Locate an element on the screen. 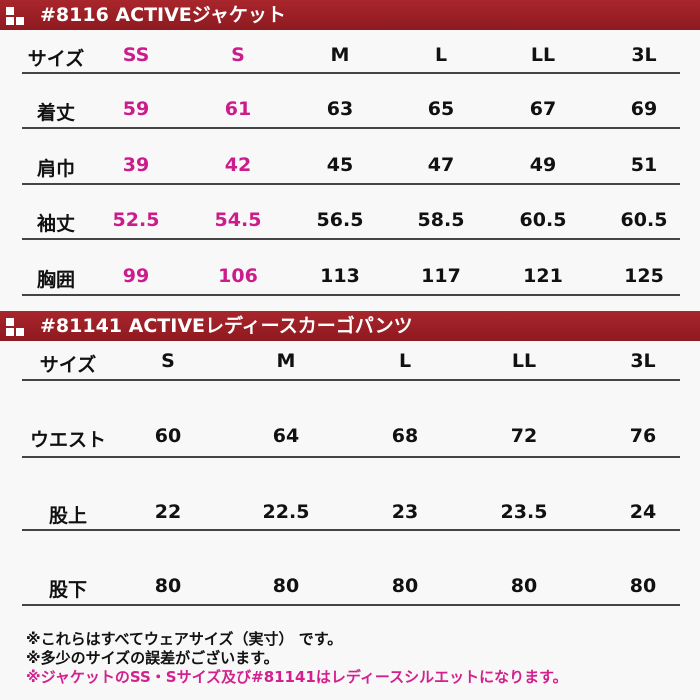 The height and width of the screenshot is (700, 700). table-cell: 22 is located at coordinates (168, 512).